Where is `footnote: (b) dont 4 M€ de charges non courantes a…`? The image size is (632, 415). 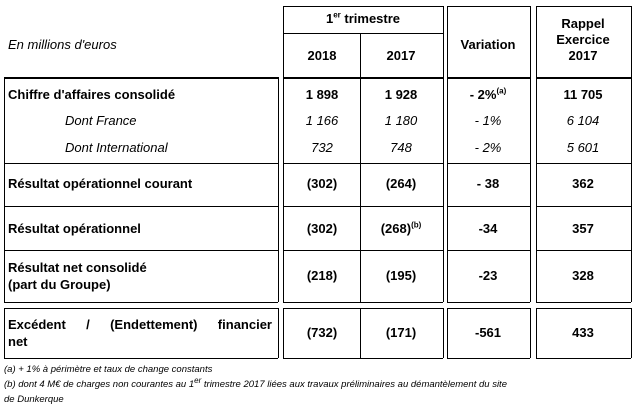 footnote: (b) dont 4 M€ de charges non courantes a… is located at coordinates (255, 383).